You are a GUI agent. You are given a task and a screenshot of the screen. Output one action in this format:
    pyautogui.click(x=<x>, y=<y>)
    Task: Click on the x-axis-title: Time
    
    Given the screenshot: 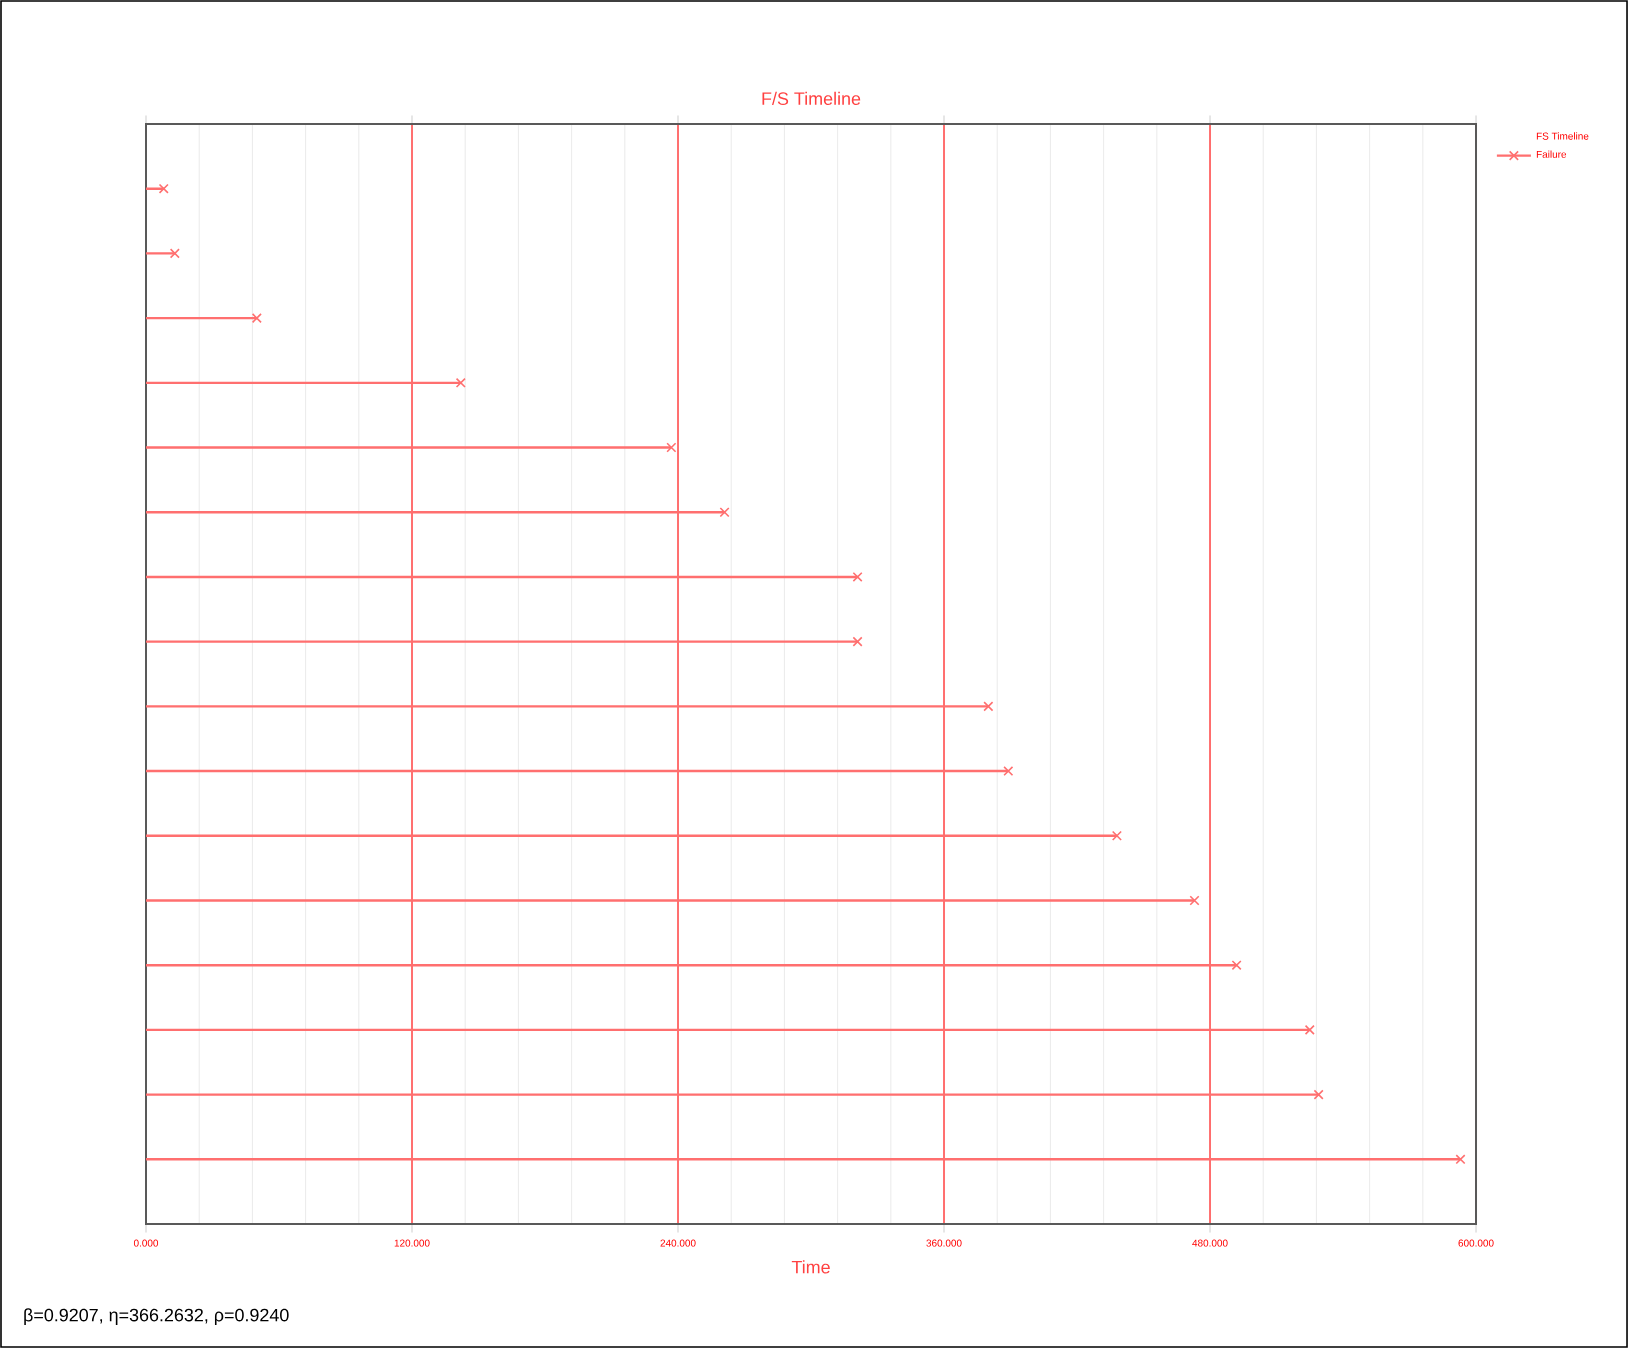 What is the action you would take?
    pyautogui.click(x=810, y=1267)
    